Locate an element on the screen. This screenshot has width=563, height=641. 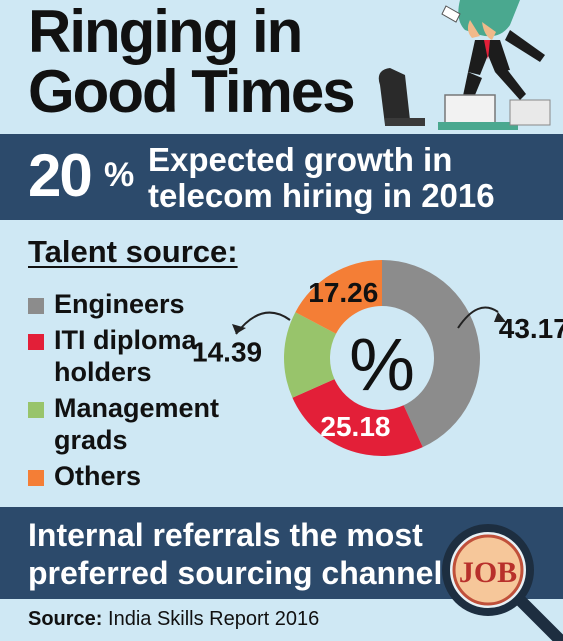
legend-label-engineers: Engineers is located at coordinates (119, 304).